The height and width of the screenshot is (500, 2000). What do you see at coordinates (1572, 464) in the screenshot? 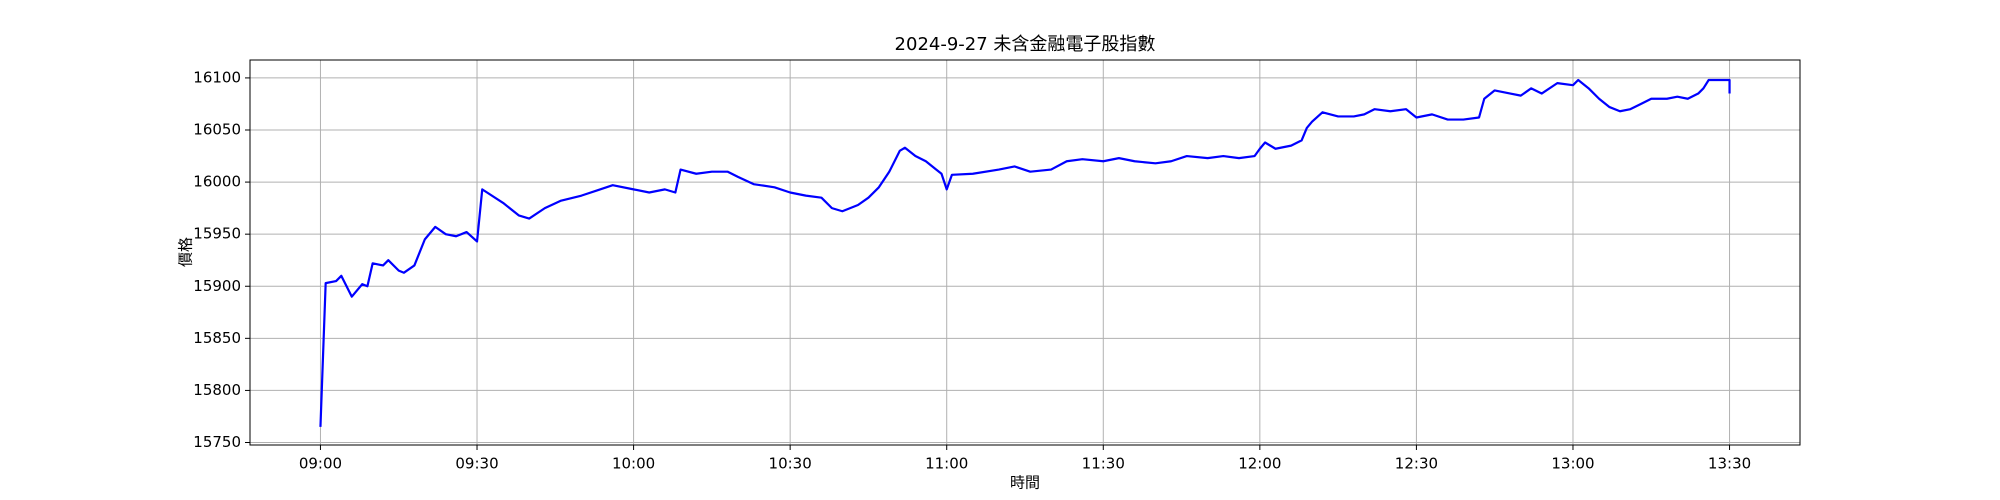
I see `x-tick-label: 13:00` at bounding box center [1572, 464].